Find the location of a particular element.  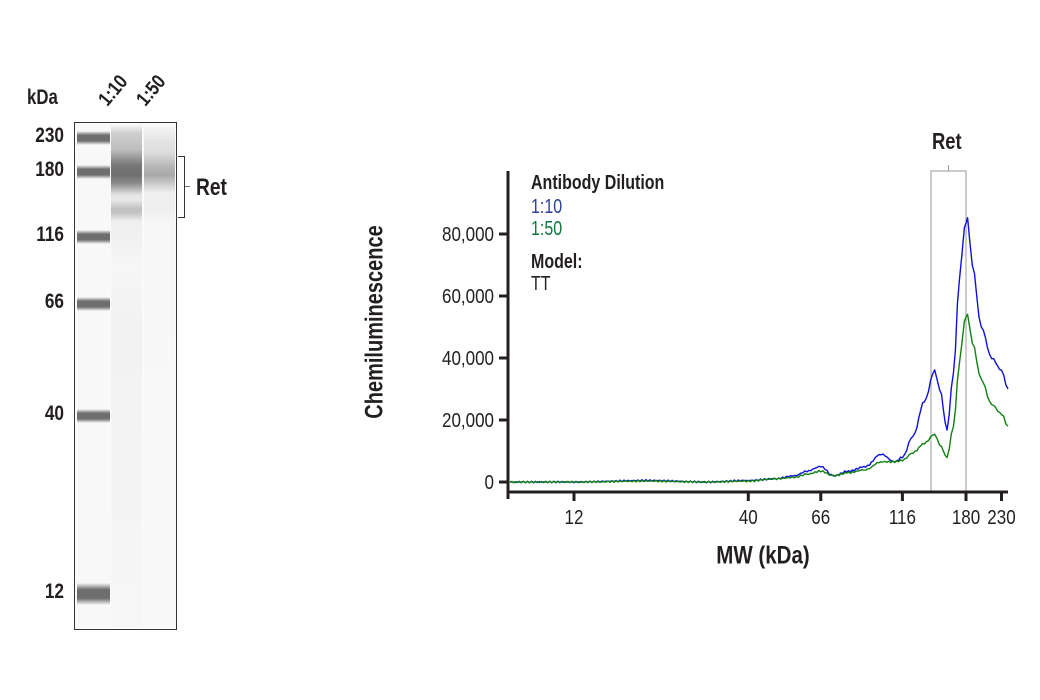

legend-model-value: TT is located at coordinates (541, 284).